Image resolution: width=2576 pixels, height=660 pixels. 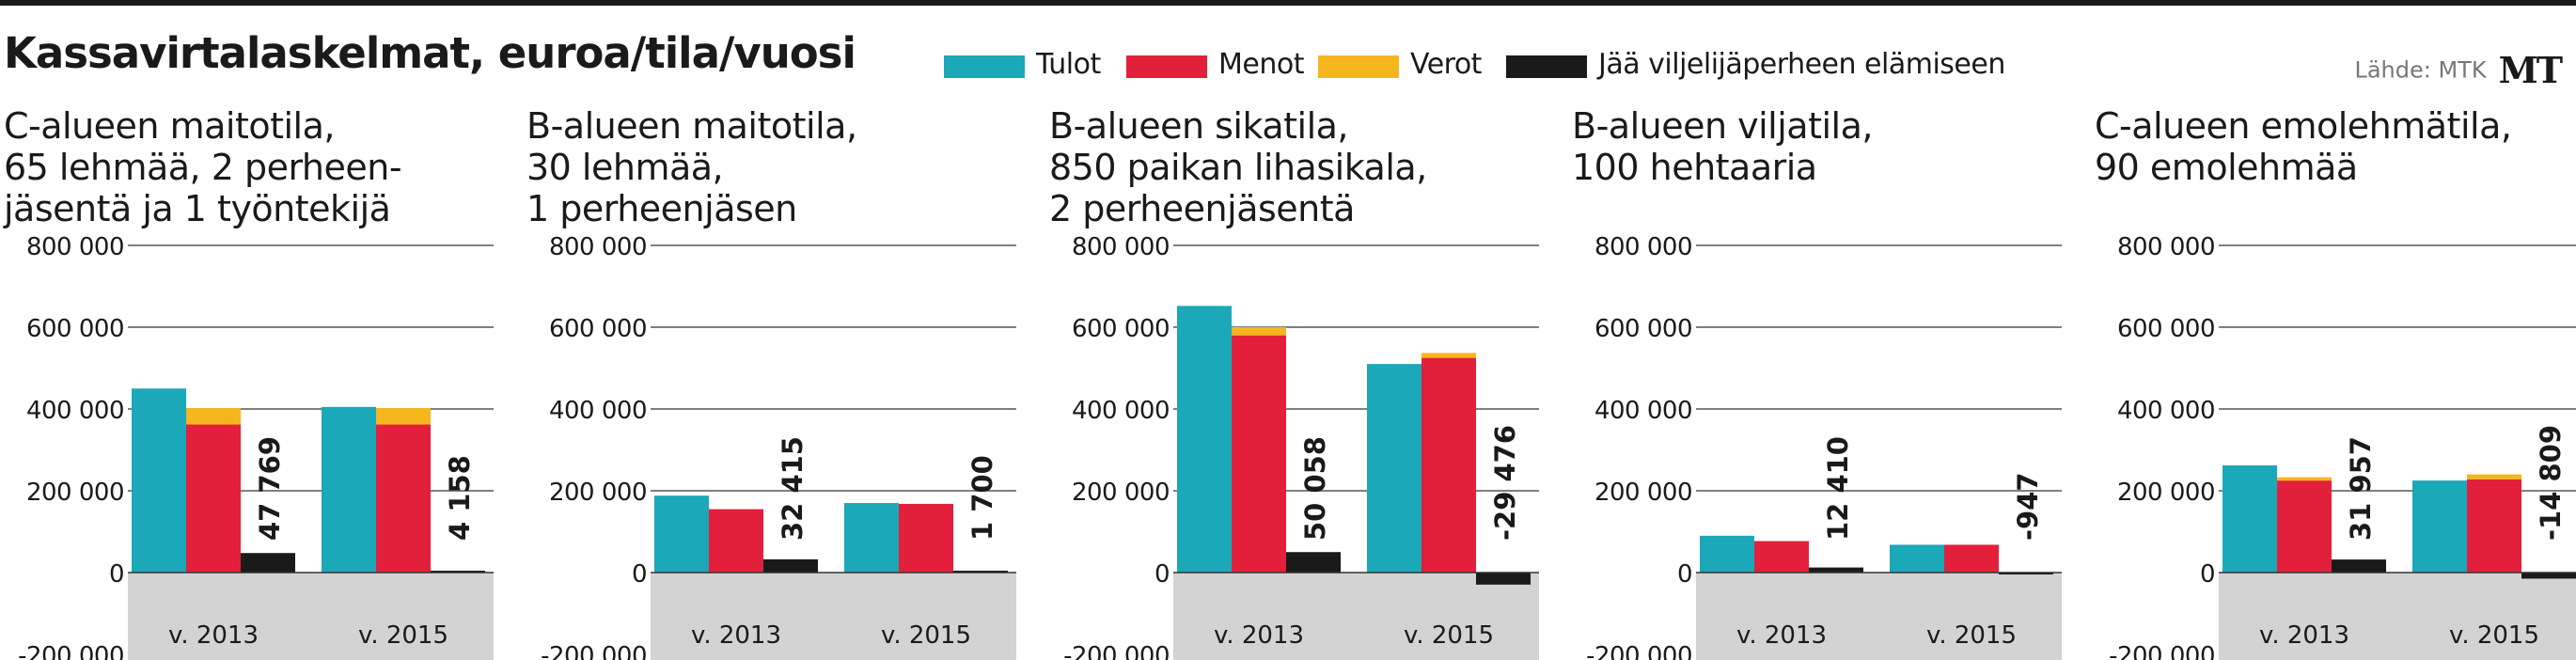 I want to click on panel-title-line: C-alueen emolehmätila,, so click(x=2303, y=126).